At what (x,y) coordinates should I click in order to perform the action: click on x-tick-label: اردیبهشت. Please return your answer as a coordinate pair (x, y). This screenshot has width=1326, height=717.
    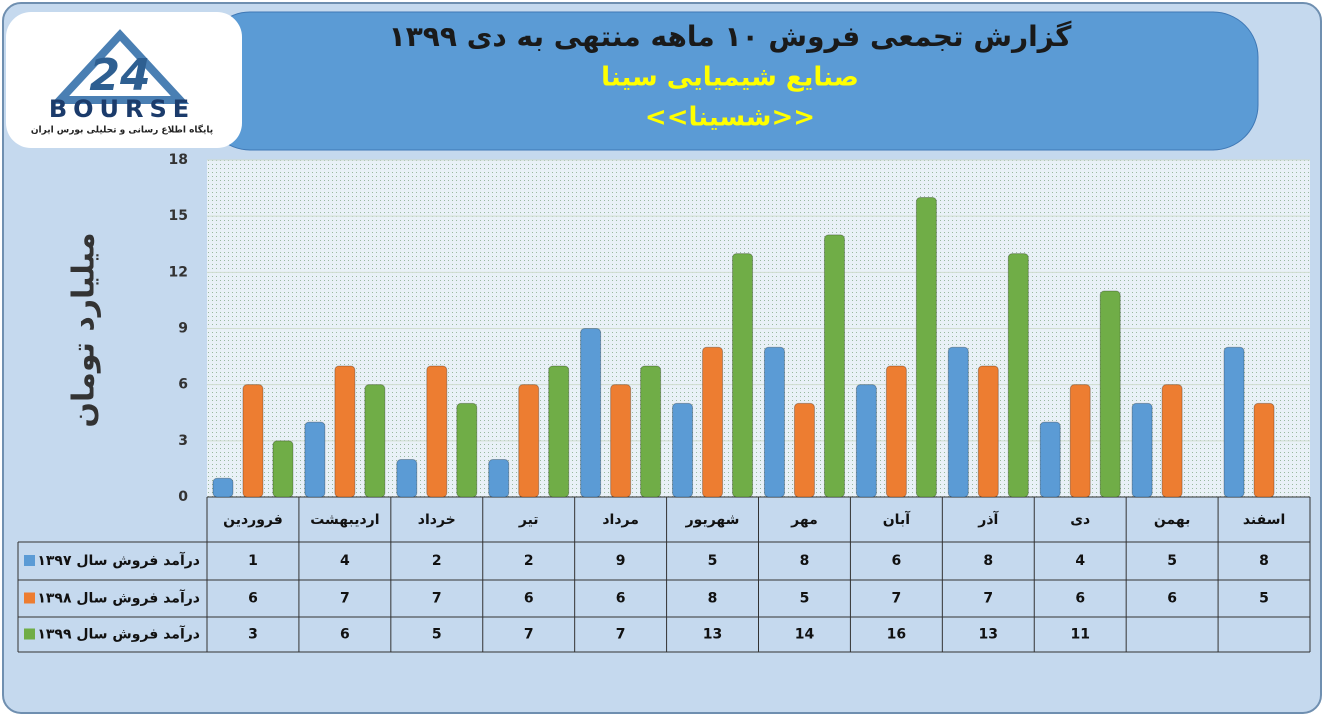
    Looking at the image, I should click on (344, 520).